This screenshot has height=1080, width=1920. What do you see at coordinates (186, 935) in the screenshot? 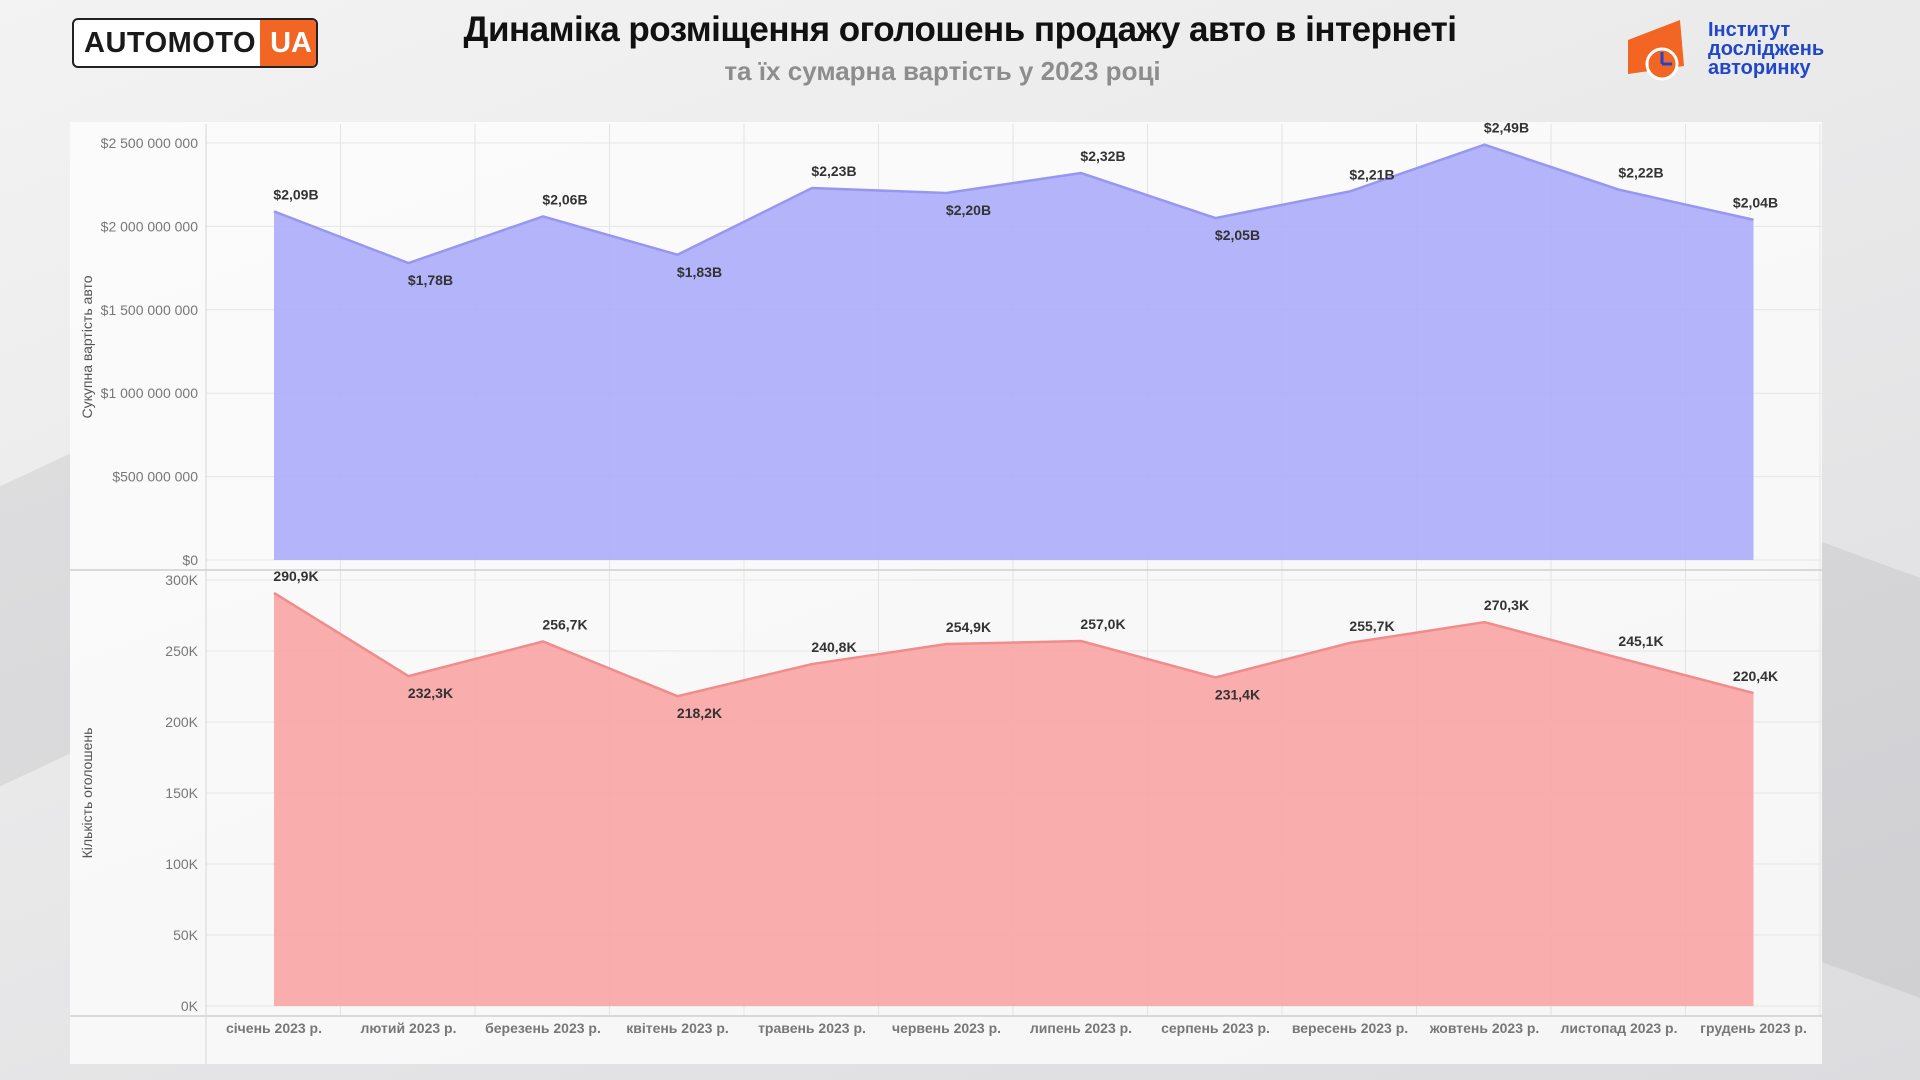
I see `count-ytick-label: 50K` at bounding box center [186, 935].